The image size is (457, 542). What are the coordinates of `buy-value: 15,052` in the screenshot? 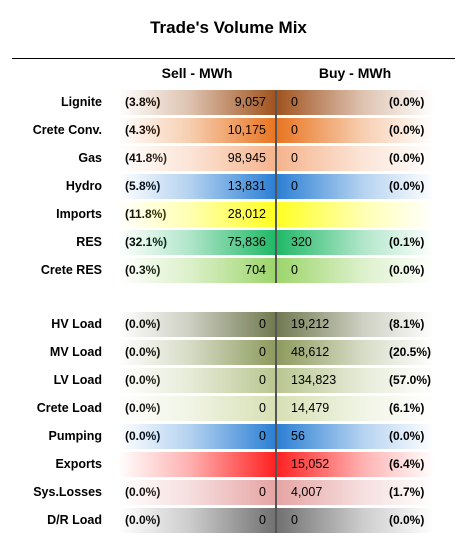 It's located at (310, 464).